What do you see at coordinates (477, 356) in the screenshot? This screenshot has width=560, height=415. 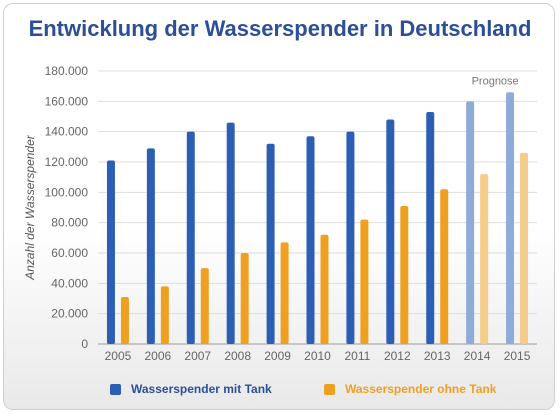 I see `x-tick-label: 2014` at bounding box center [477, 356].